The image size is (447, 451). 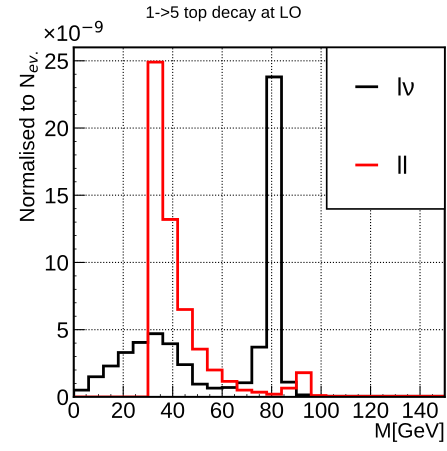 What do you see at coordinates (172, 410) in the screenshot?
I see `x-tick-label: 40` at bounding box center [172, 410].